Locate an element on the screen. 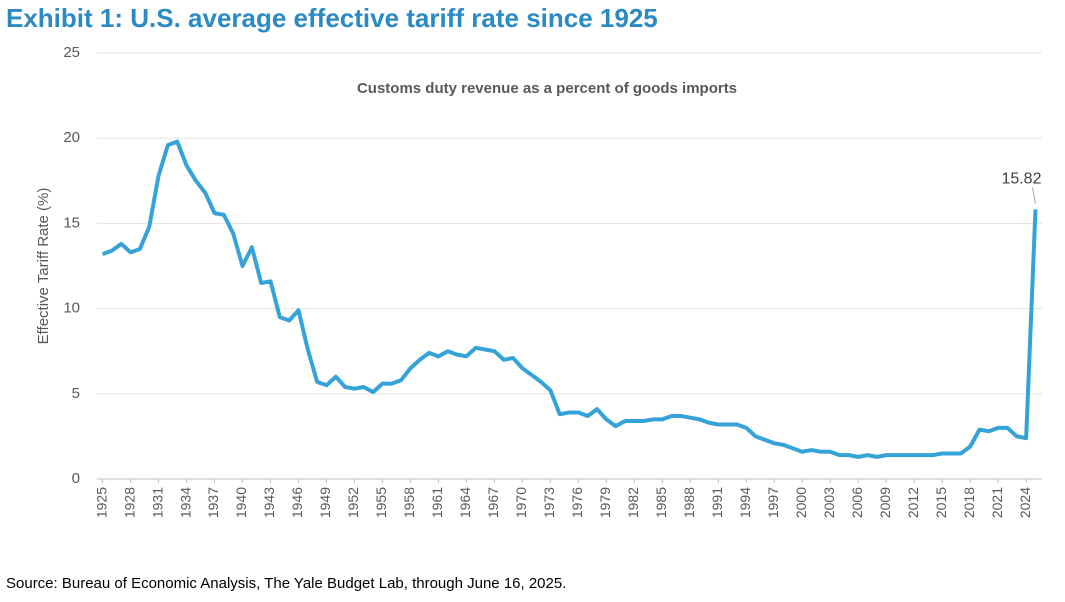 The image size is (1065, 602). x-tick-label: 1973 is located at coordinates (549, 502).